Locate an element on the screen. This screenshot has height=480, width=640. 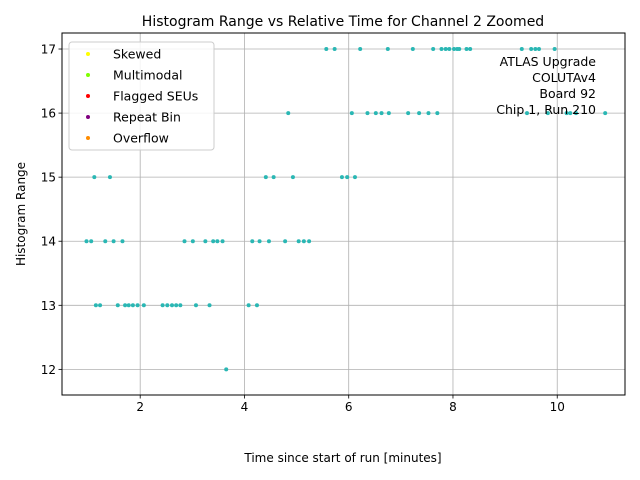
x-tick-label: 6 is located at coordinates (349, 407).